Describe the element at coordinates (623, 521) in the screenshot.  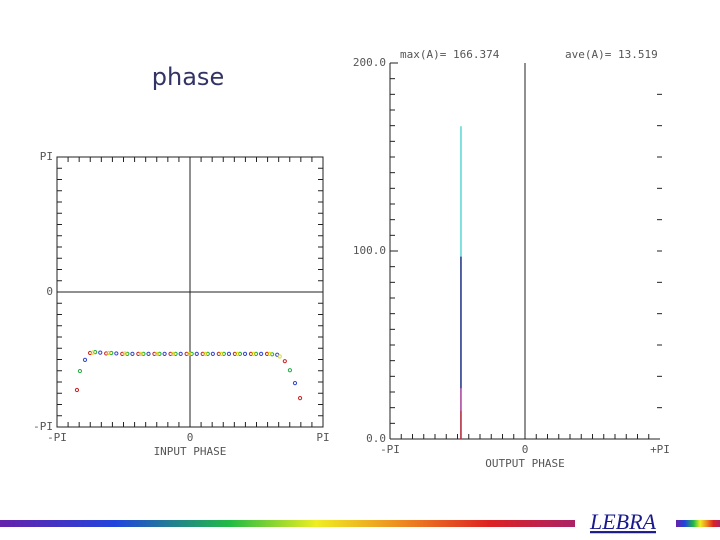
I see `logo: LEBRA` at that location.